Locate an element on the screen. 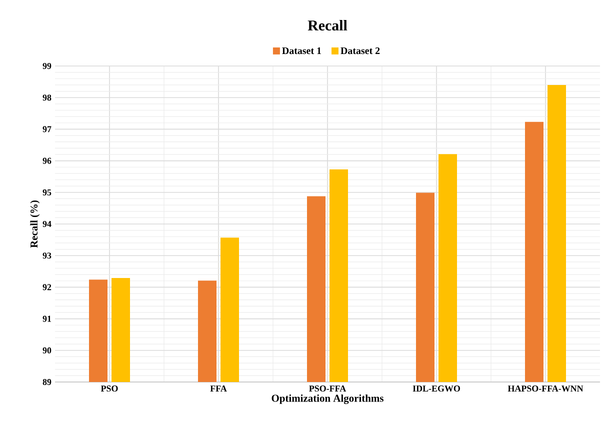 Image resolution: width=601 pixels, height=432 pixels. x-tick-label: PSO-FFA is located at coordinates (327, 389).